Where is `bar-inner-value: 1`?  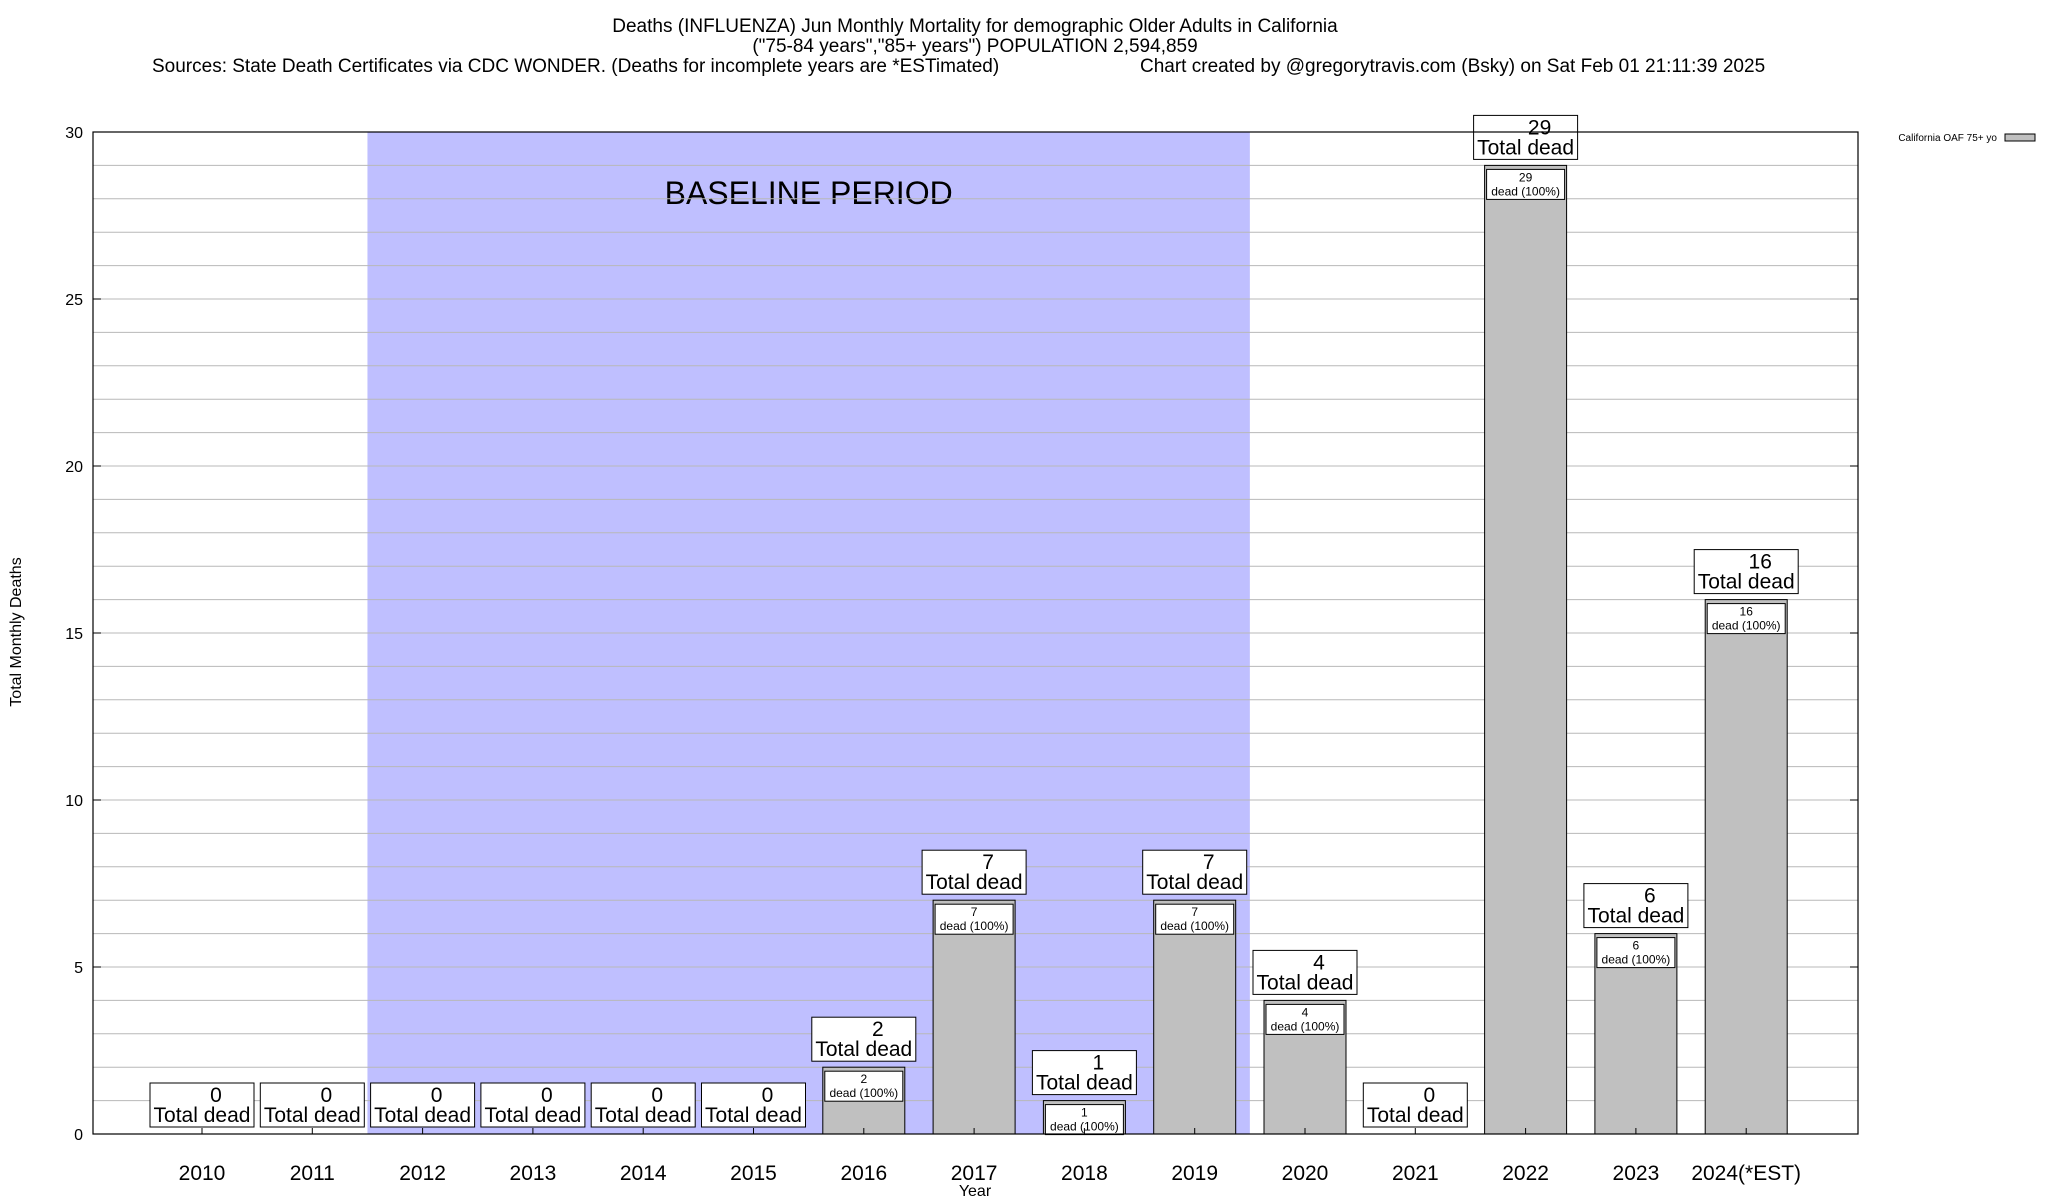
bar-inner-value: 1 is located at coordinates (1084, 1113).